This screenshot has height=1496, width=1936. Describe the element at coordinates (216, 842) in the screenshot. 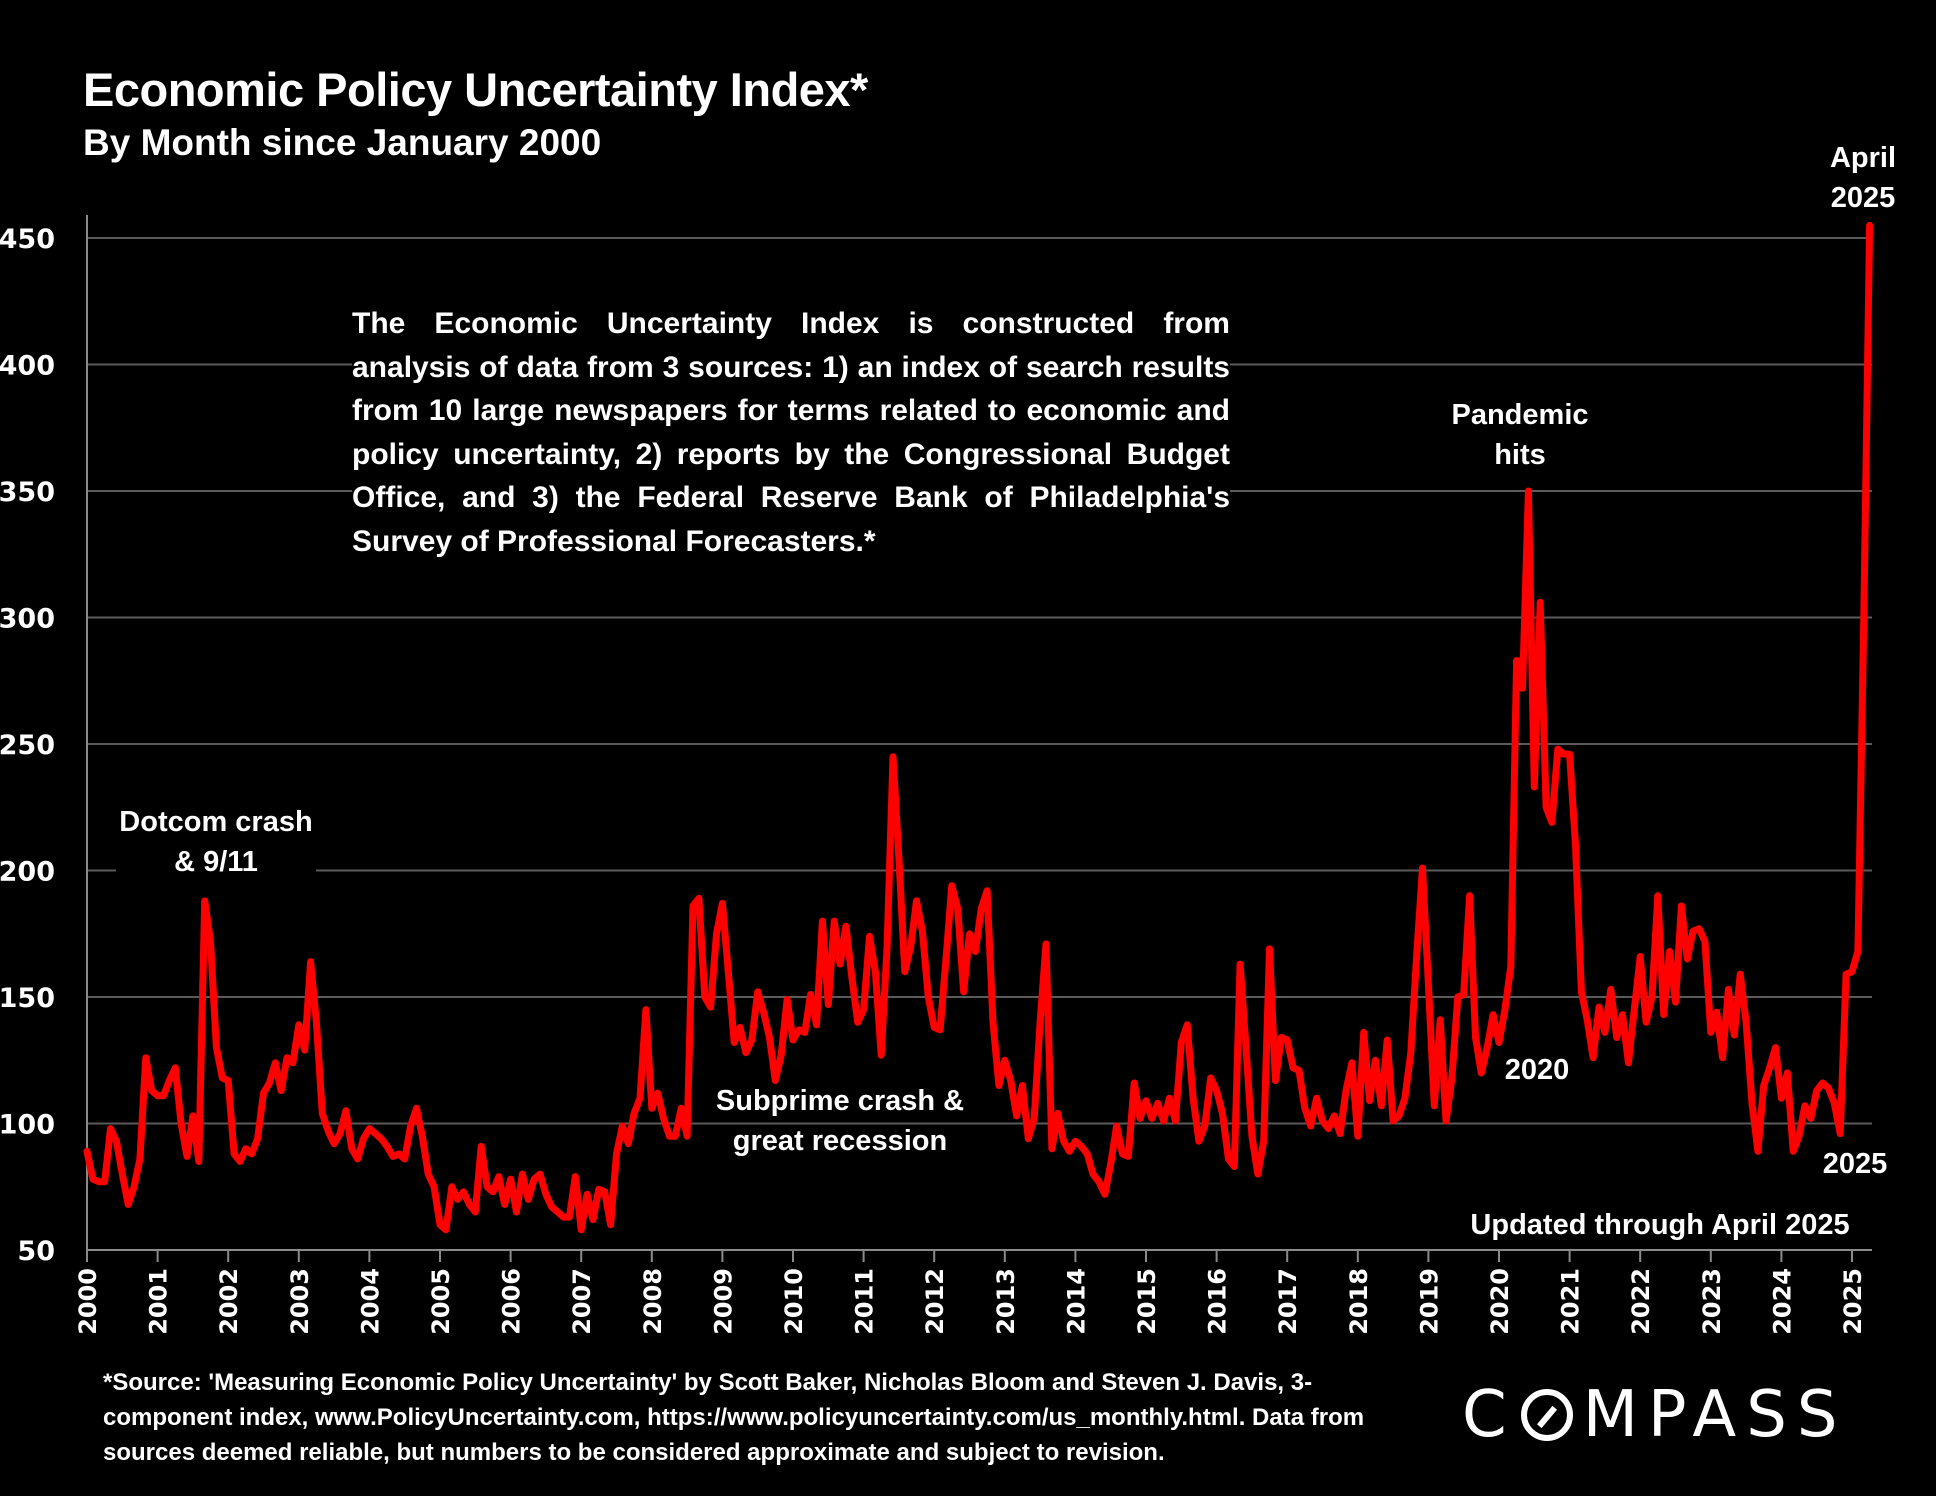

I see `annotation-dotcom: Dotcom crash & 9/11` at that location.